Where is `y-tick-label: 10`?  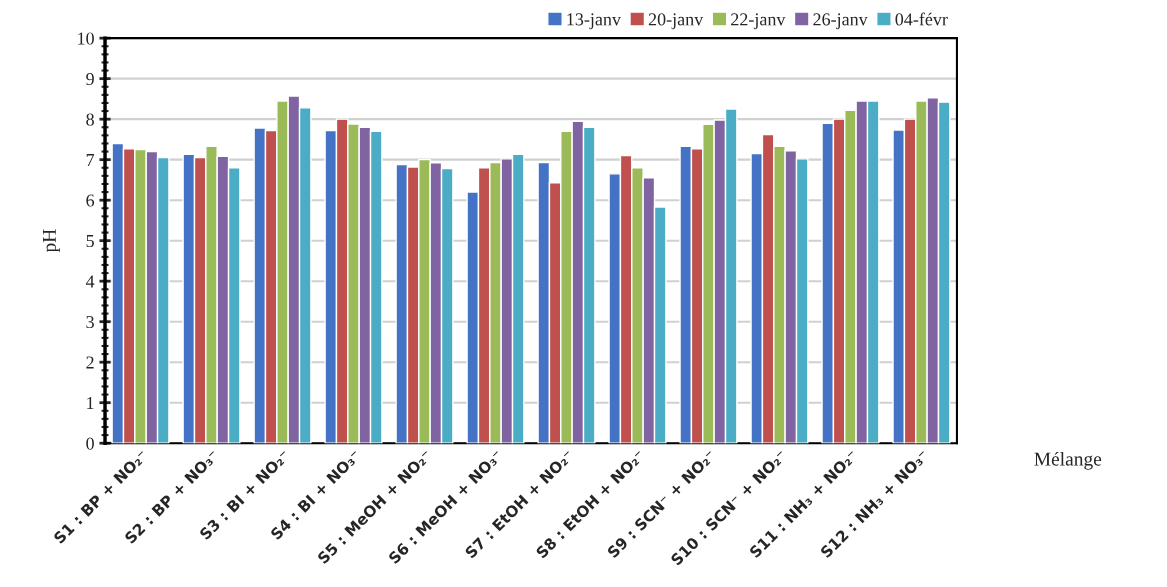
y-tick-label: 10 is located at coordinates (86, 38).